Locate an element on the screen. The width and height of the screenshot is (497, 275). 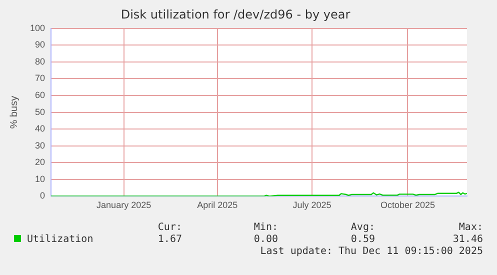
y-tick-label: 90 is located at coordinates (40, 45).